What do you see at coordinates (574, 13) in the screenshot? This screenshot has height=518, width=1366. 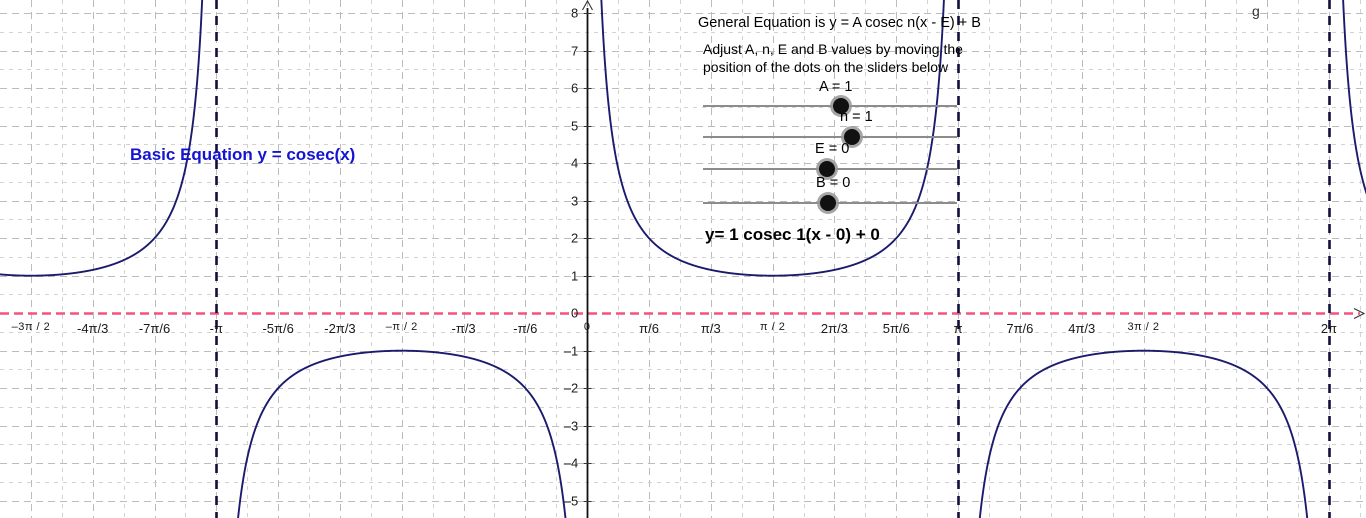 I see `y-axis-tick-label: 8` at bounding box center [574, 13].